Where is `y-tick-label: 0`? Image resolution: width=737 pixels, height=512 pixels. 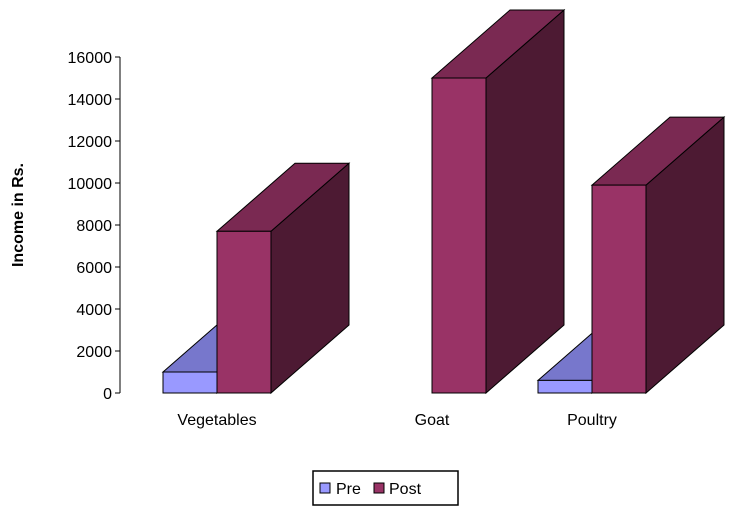 y-tick-label: 0 is located at coordinates (107, 394).